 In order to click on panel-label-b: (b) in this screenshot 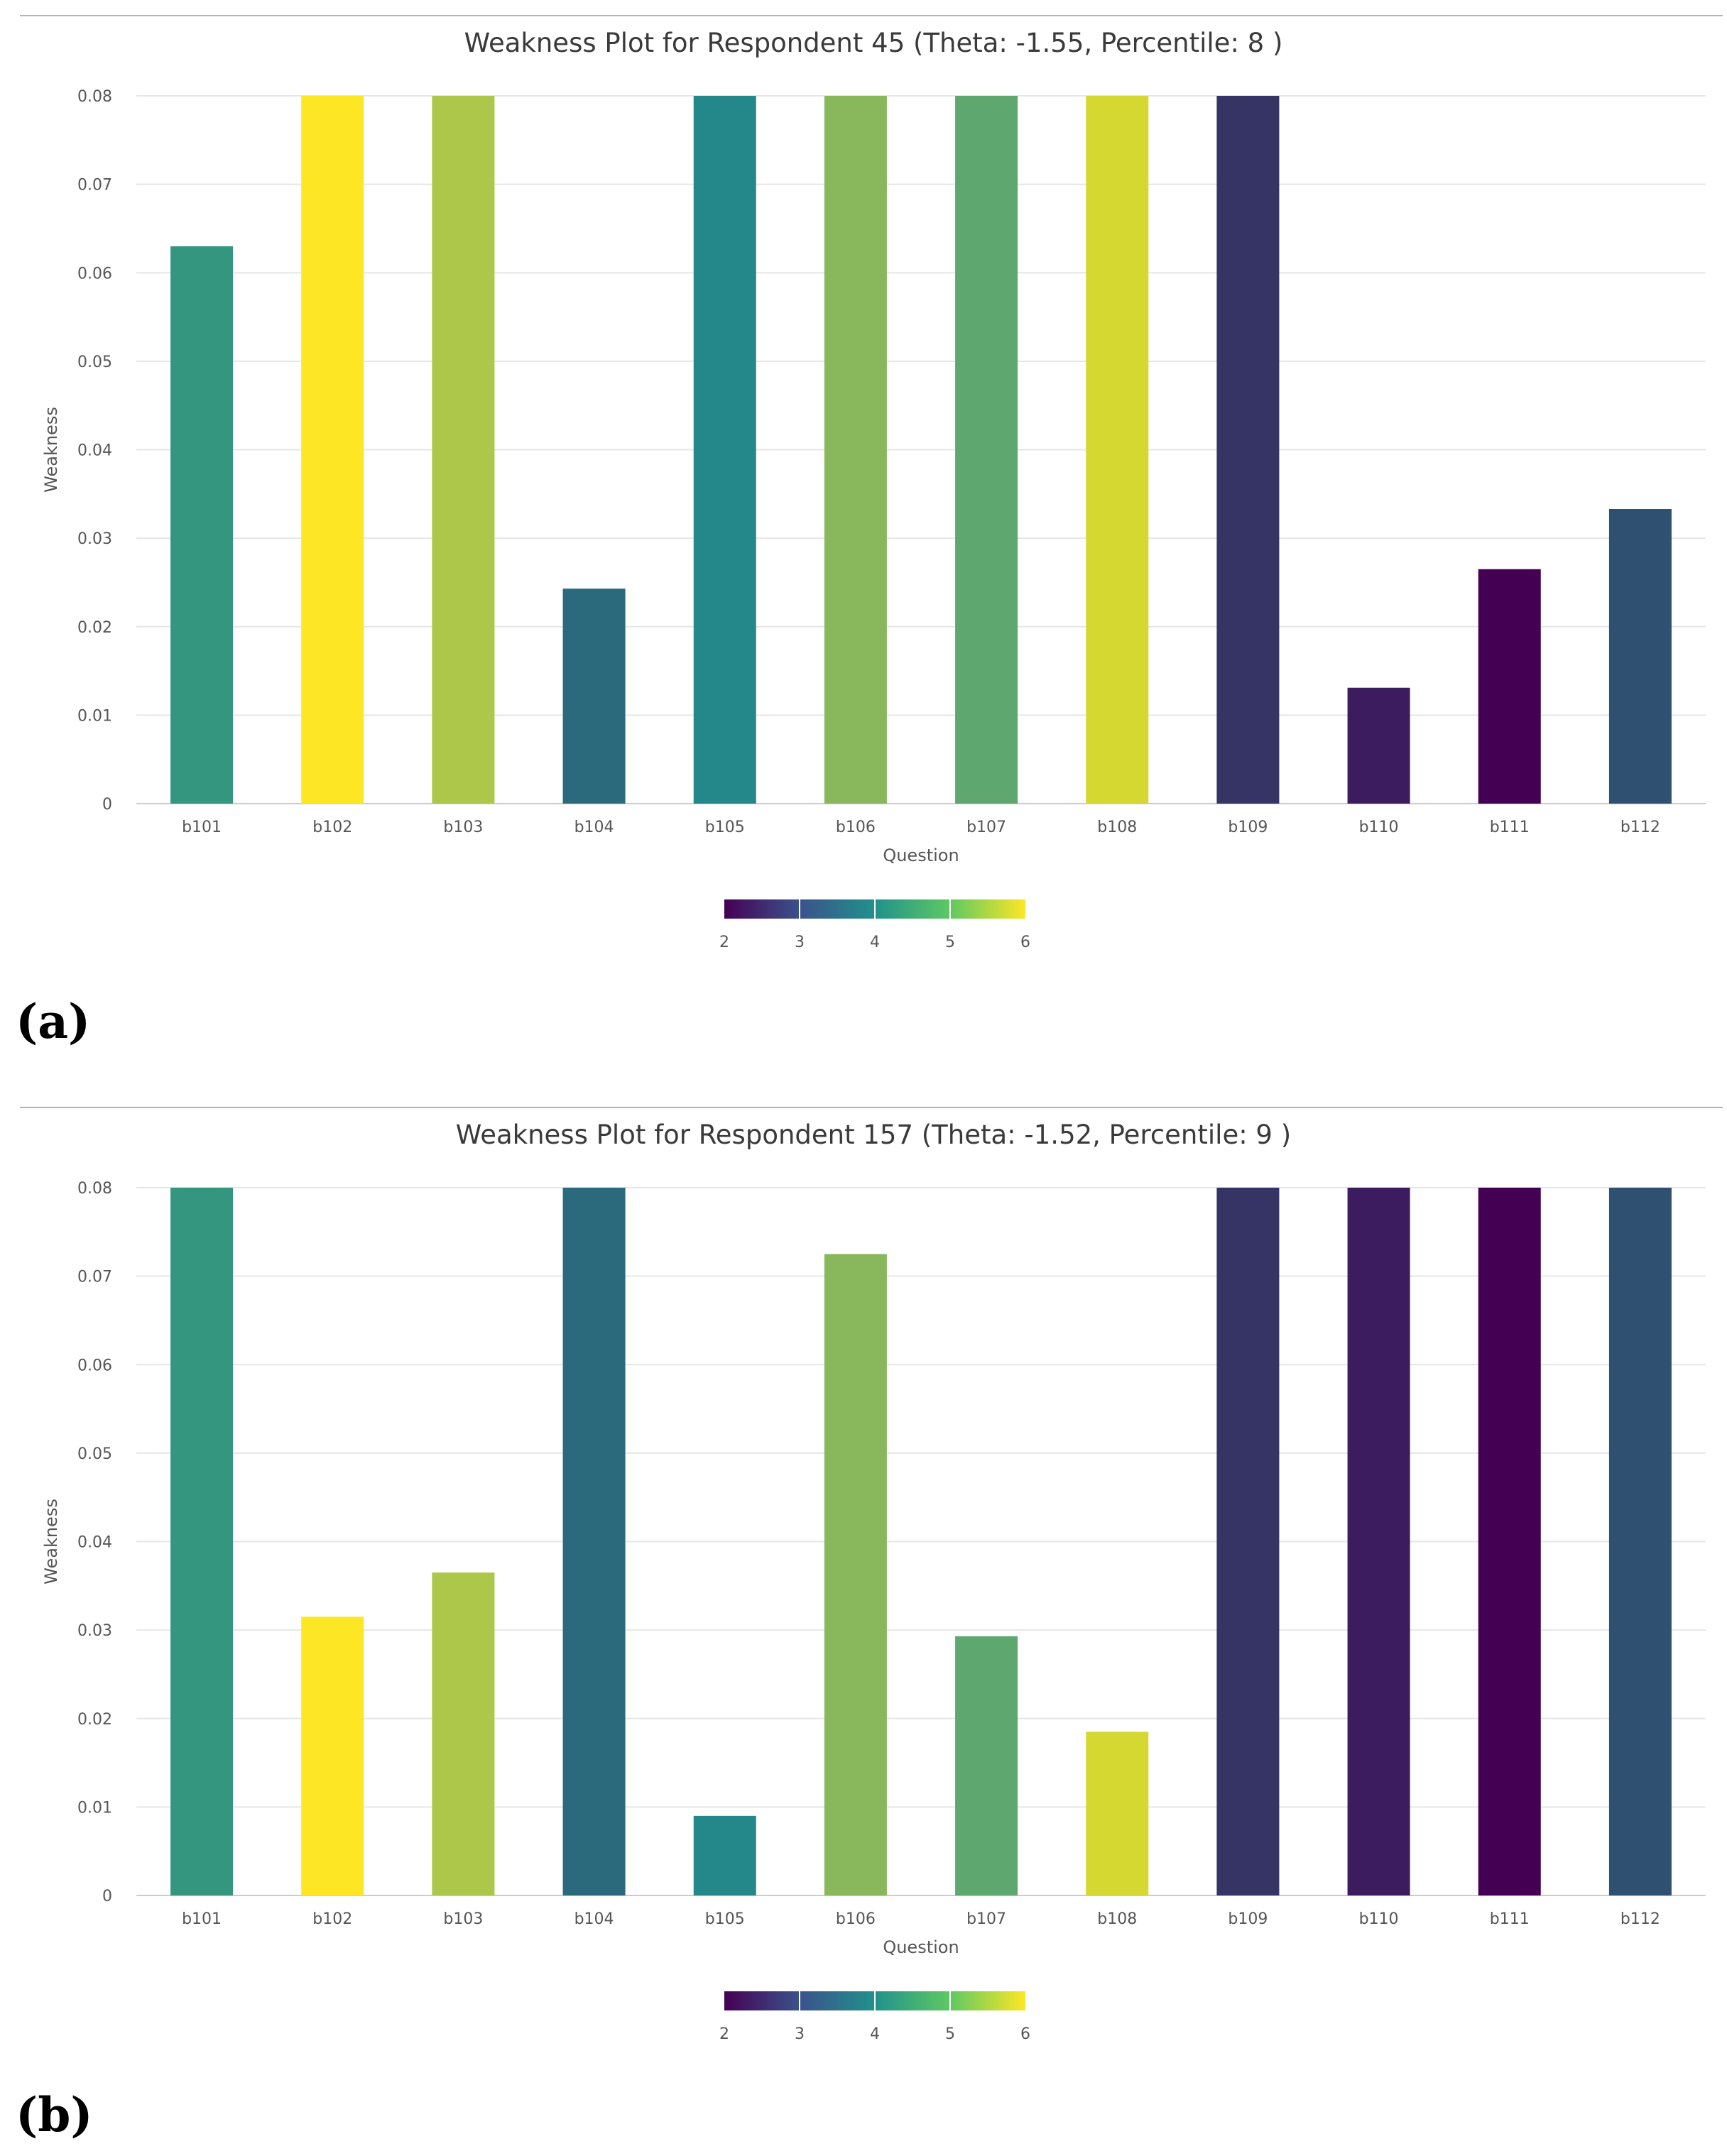, I will do `click(54, 2115)`.